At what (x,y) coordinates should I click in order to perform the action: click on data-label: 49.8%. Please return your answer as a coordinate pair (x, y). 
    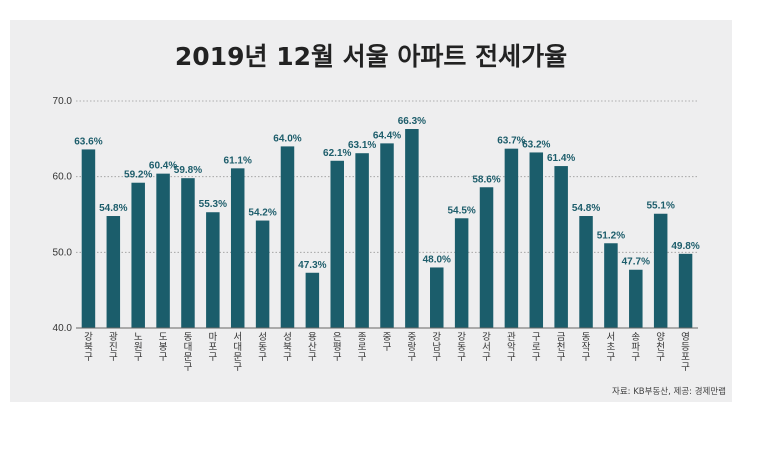
    Looking at the image, I should click on (685, 246).